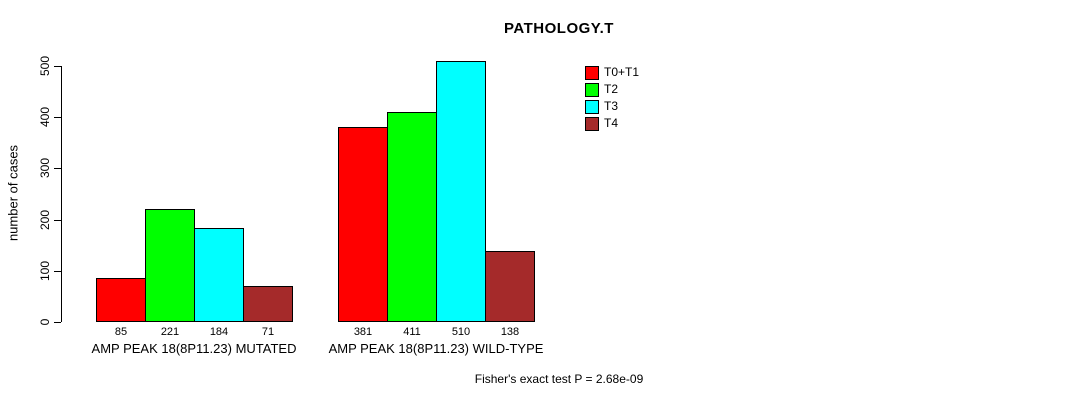  Describe the element at coordinates (268, 304) in the screenshot. I see `bar-t4-mutated` at that location.